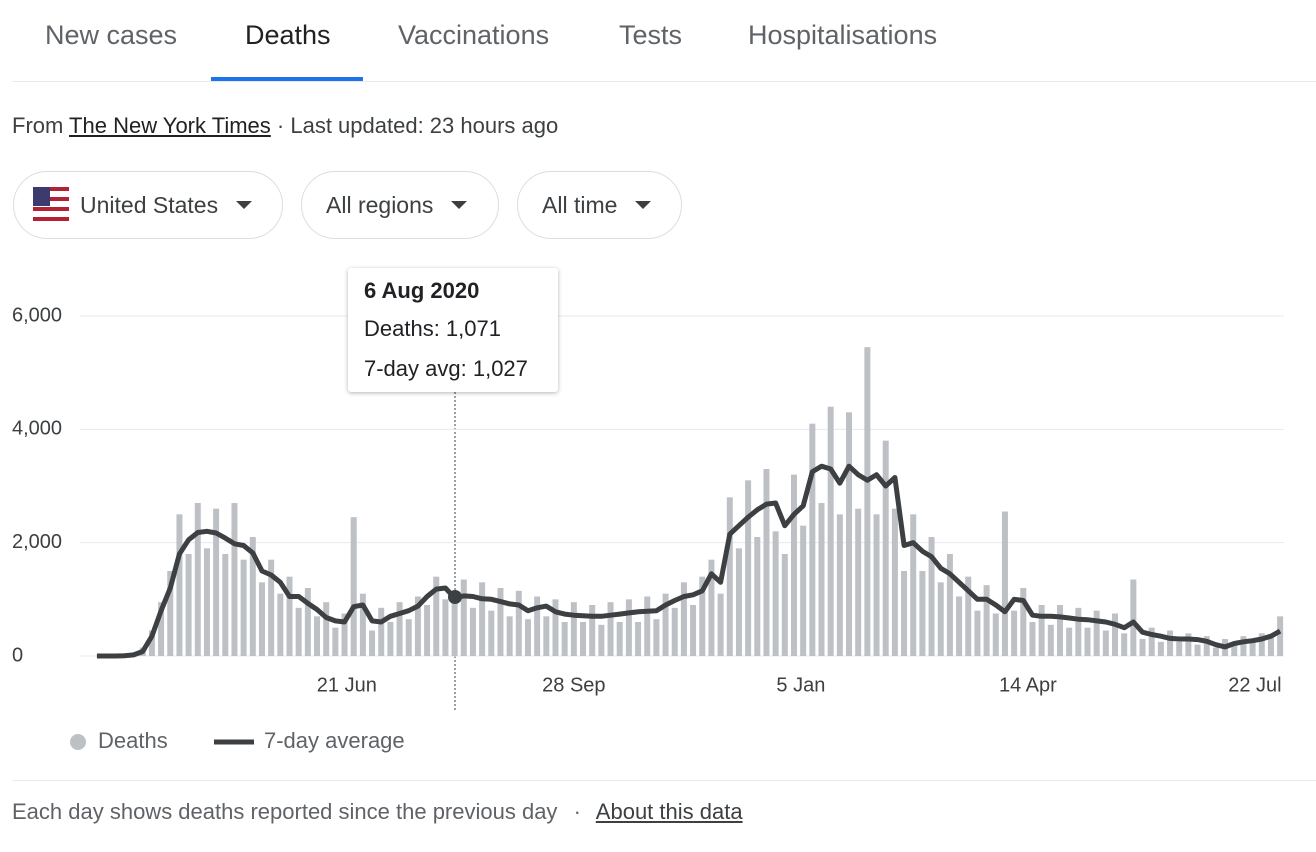 Image resolution: width=1316 pixels, height=852 pixels. I want to click on tooltip-line: Deaths: 1,071, so click(432, 328).